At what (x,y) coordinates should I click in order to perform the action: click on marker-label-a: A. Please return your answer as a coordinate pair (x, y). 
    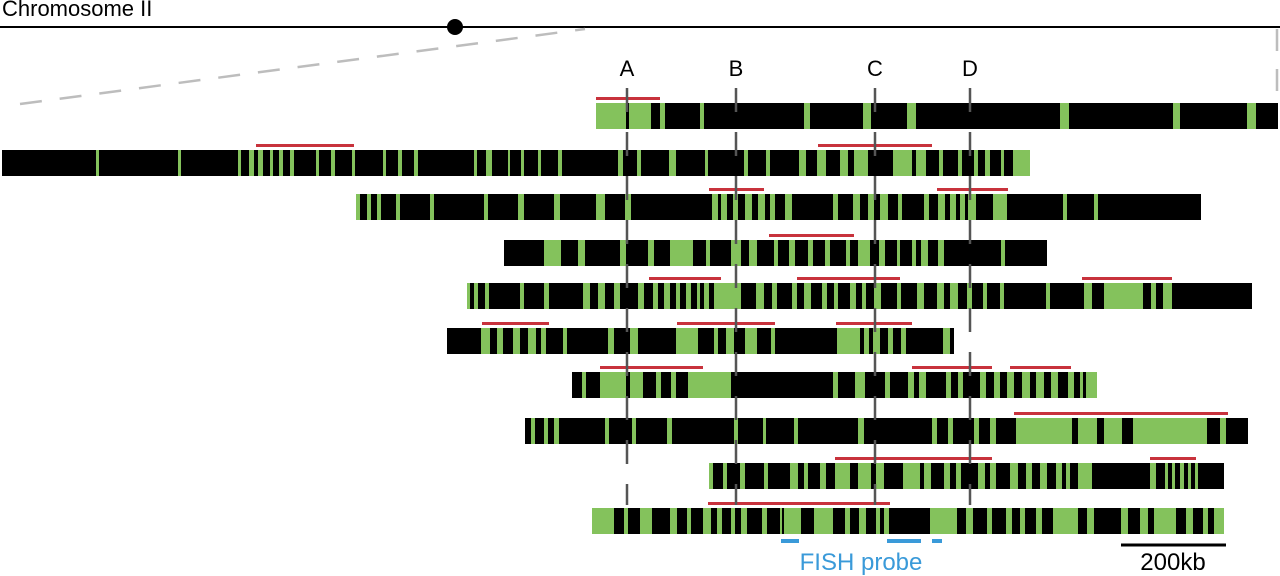
    Looking at the image, I should click on (627, 68).